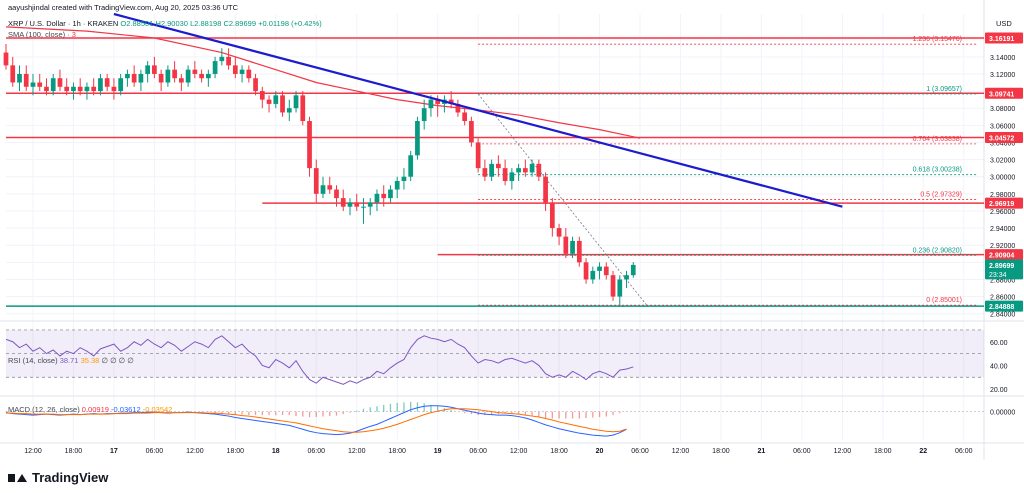 The width and height of the screenshot is (1024, 493). I want to click on time-tick-label: 19, so click(438, 451).